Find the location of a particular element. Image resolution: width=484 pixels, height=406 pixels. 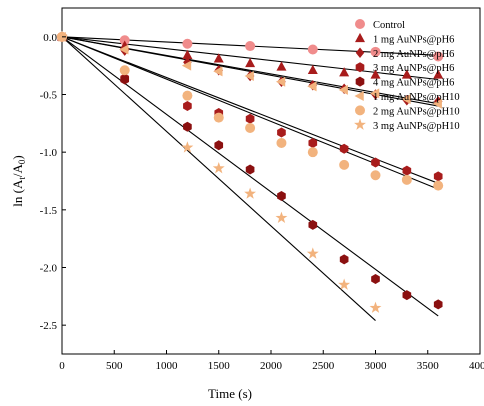

x-tick-label: 3500 is located at coordinates (428, 366).